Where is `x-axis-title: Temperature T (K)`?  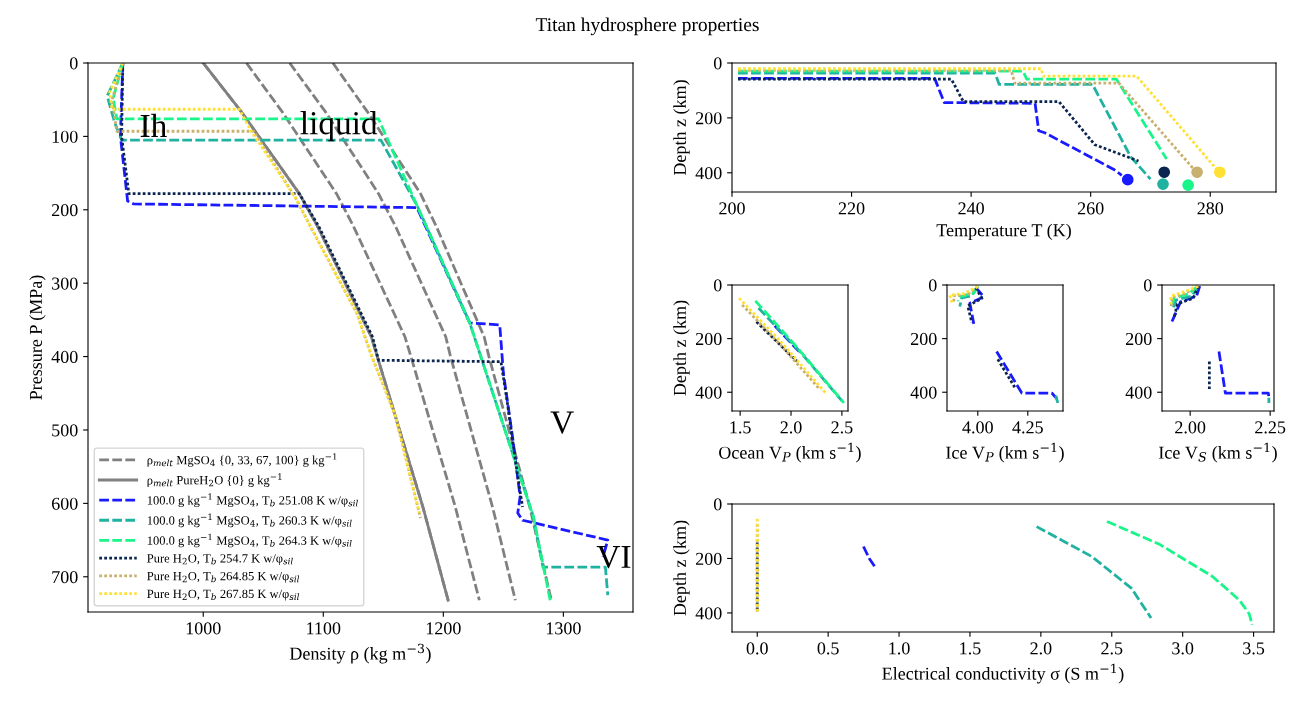 x-axis-title: Temperature T (K) is located at coordinates (1003, 232).